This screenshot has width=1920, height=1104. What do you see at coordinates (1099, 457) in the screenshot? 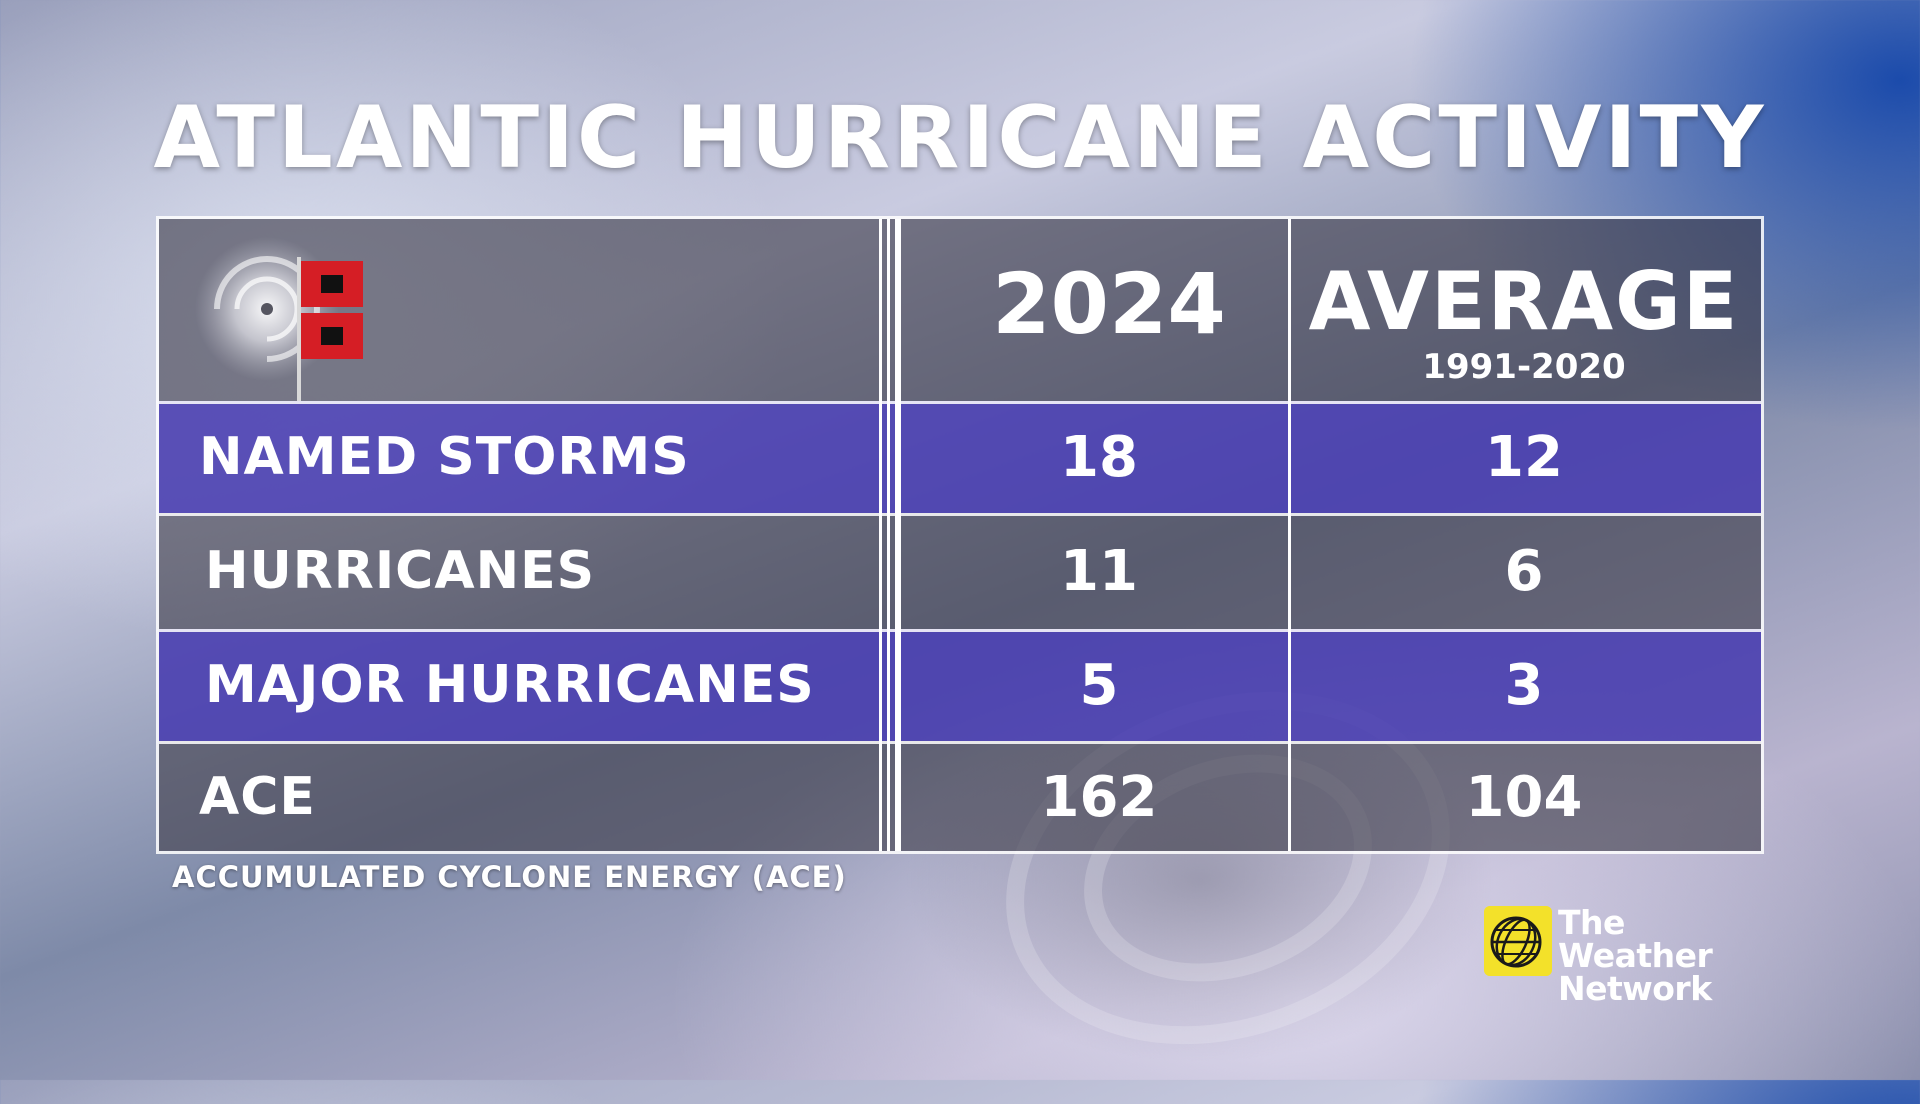
I see `value-2024: 18` at bounding box center [1099, 457].